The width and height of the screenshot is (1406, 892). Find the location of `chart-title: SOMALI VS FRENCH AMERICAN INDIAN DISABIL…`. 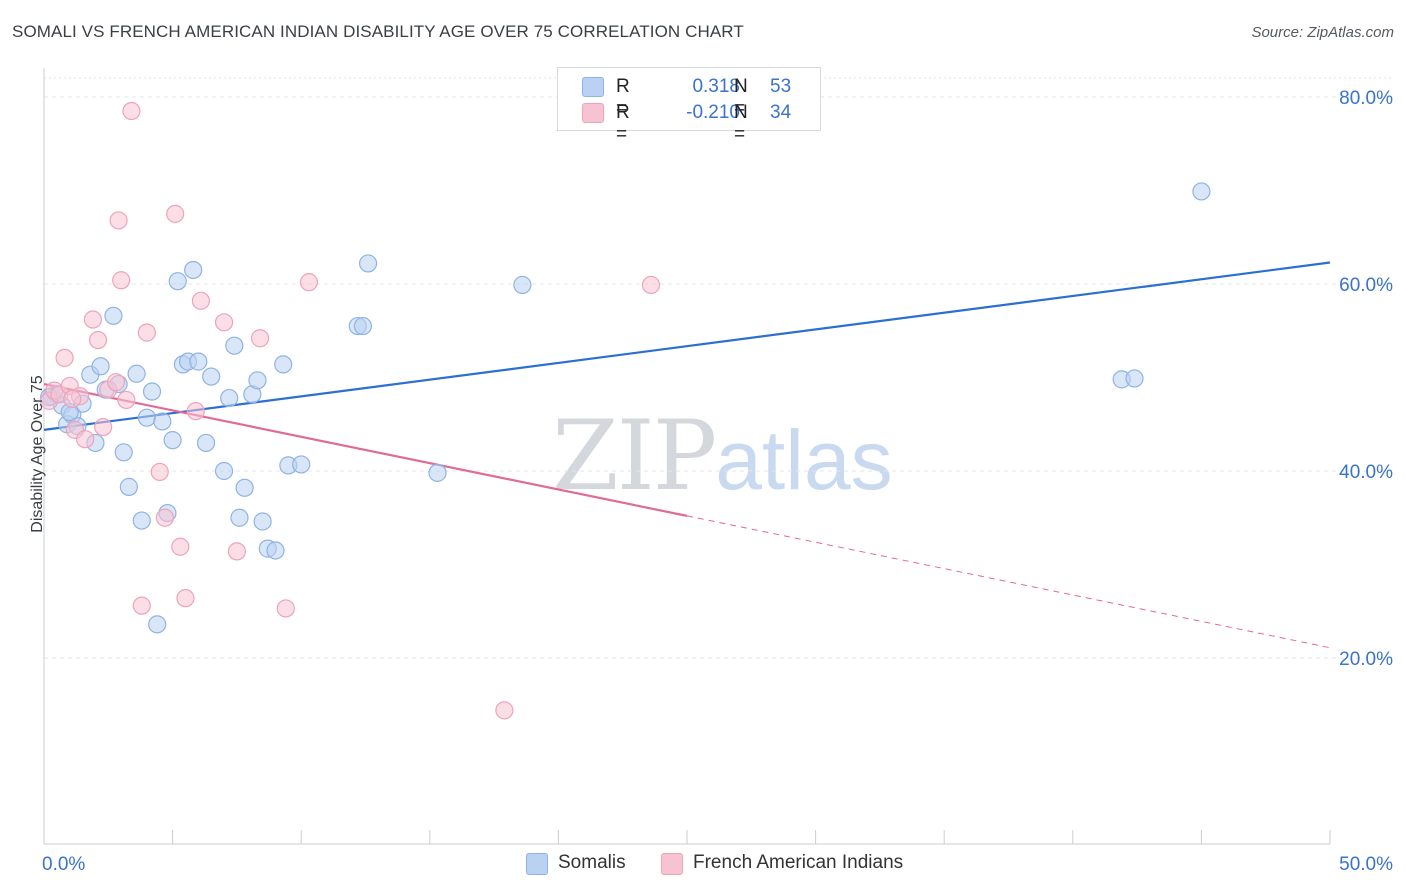

chart-title: SOMALI VS FRENCH AMERICAN INDIAN DISABIL… is located at coordinates (378, 31).